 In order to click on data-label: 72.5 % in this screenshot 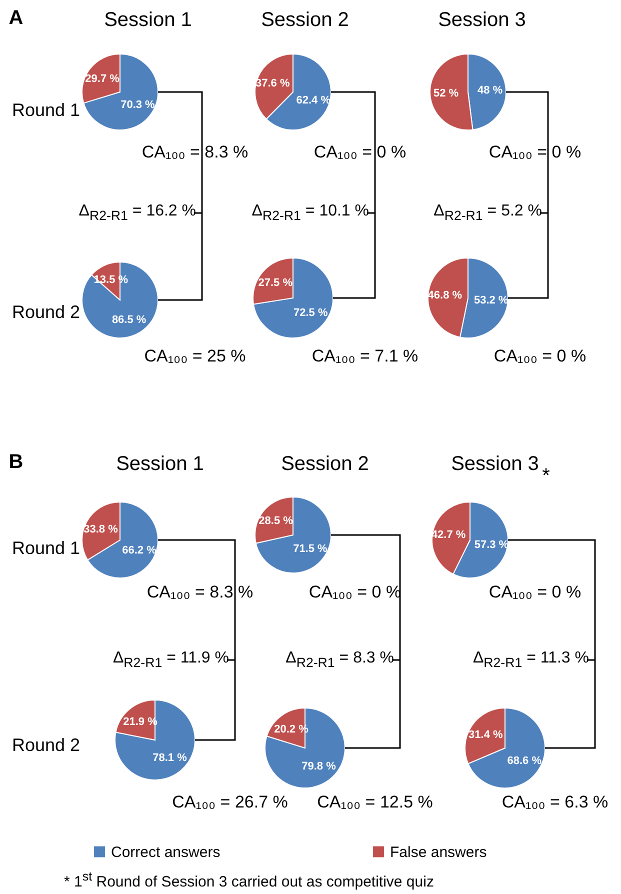, I will do `click(311, 313)`.